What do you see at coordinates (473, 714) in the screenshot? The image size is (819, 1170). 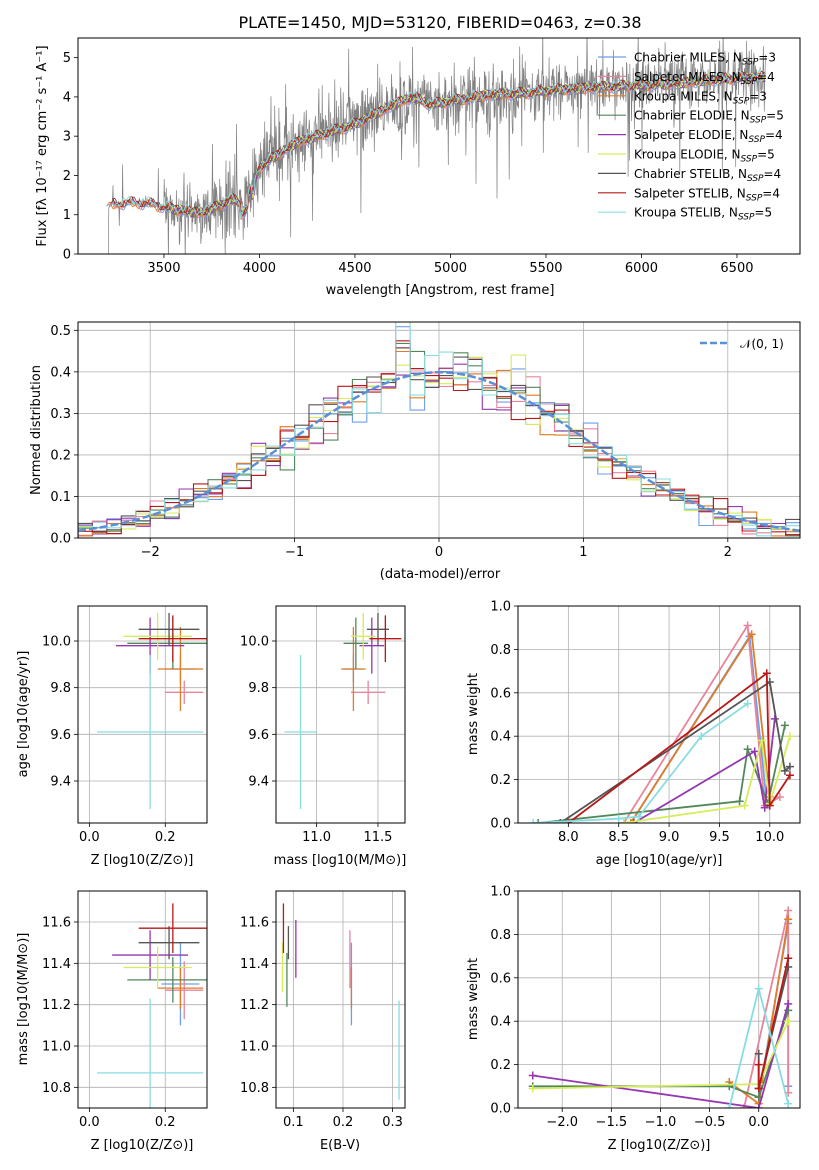 I see `mass-weight-vs-age-y-label: mass weight` at bounding box center [473, 714].